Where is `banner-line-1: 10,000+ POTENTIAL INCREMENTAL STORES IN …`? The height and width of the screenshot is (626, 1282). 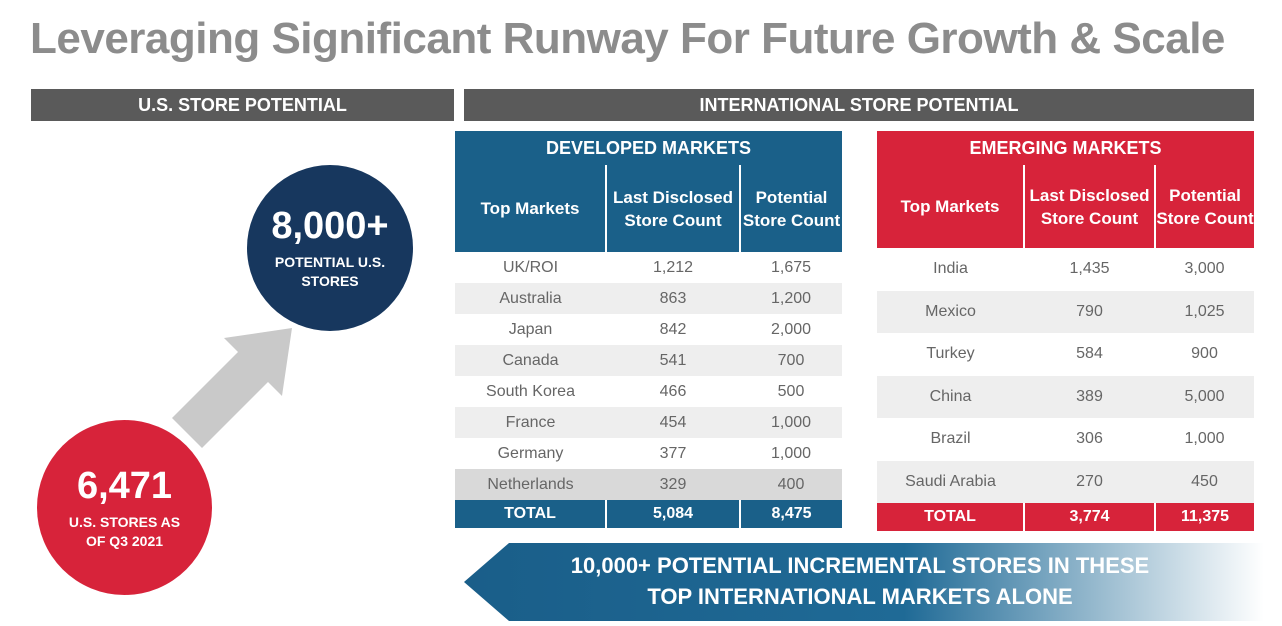
banner-line-1: 10,000+ POTENTIAL INCREMENTAL STORES IN … is located at coordinates (860, 565).